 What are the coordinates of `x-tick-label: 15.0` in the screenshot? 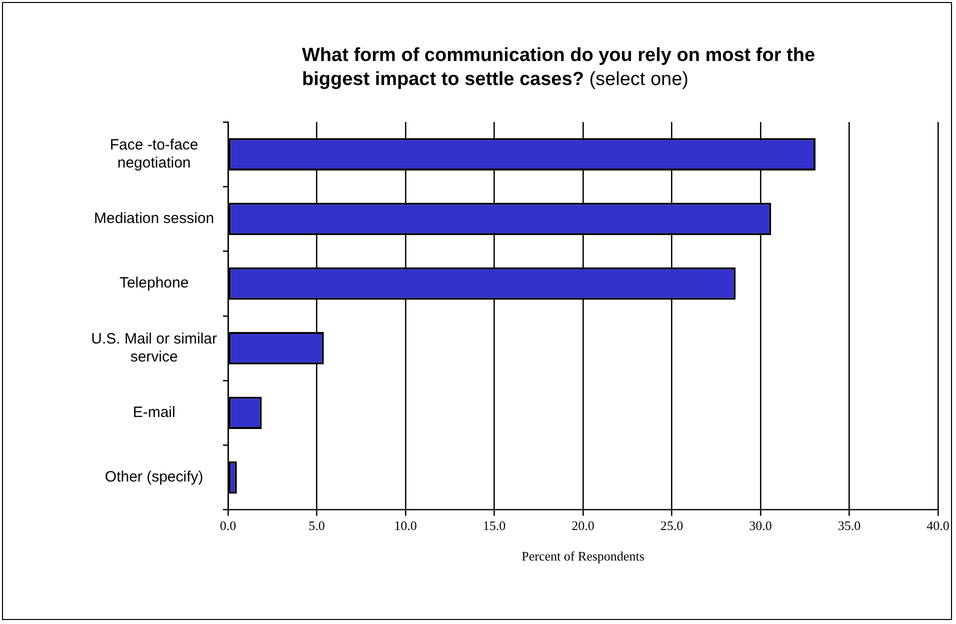 It's located at (494, 526).